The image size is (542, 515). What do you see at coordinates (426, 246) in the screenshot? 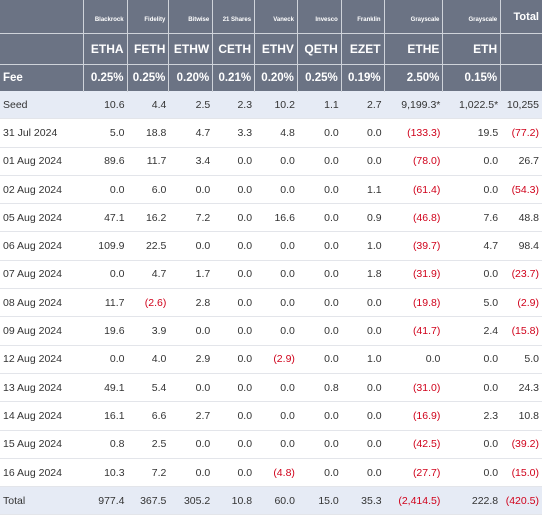
I see `table-cell: (39.7)` at bounding box center [426, 246].